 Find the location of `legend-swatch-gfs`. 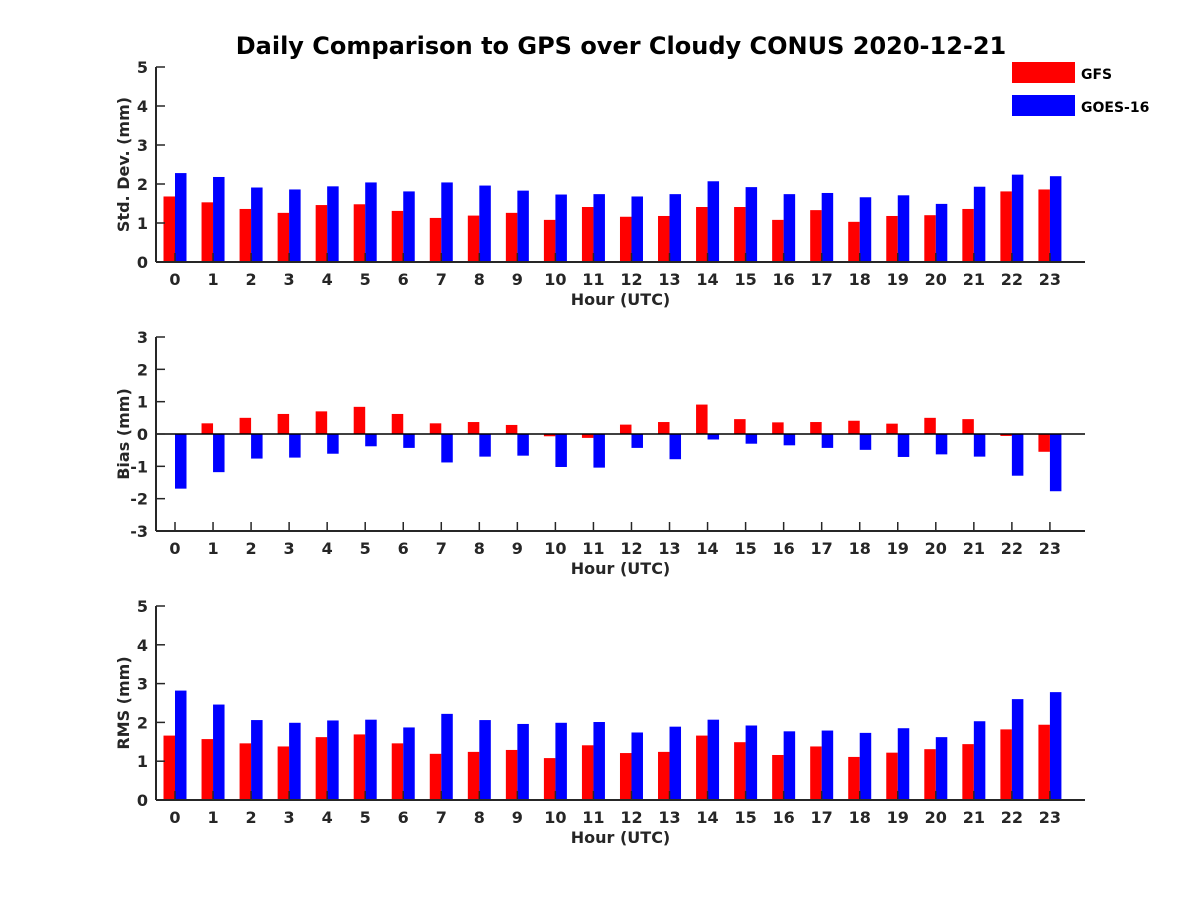

legend-swatch-gfs is located at coordinates (1043, 72).